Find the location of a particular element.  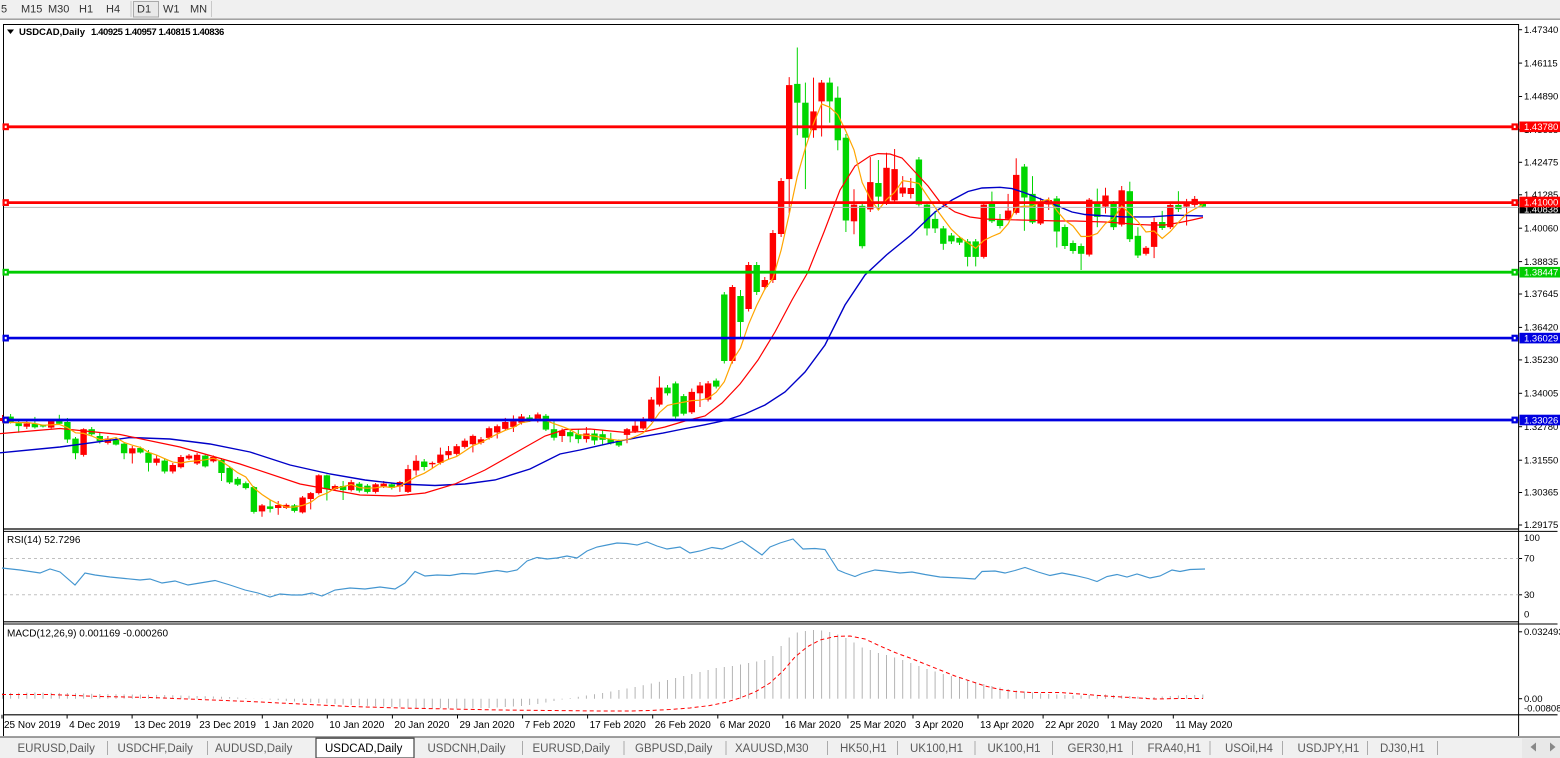

svg-text: 23 Dec 2019 is located at coordinates (227, 725).